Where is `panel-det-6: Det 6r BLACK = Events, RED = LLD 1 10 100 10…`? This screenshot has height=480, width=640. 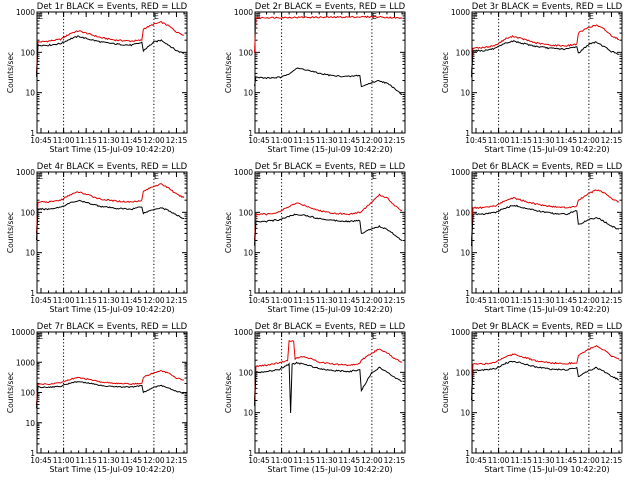 panel-det-6: Det 6r BLACK = Events, RED = LLD 1 10 100 10… is located at coordinates (532, 238).